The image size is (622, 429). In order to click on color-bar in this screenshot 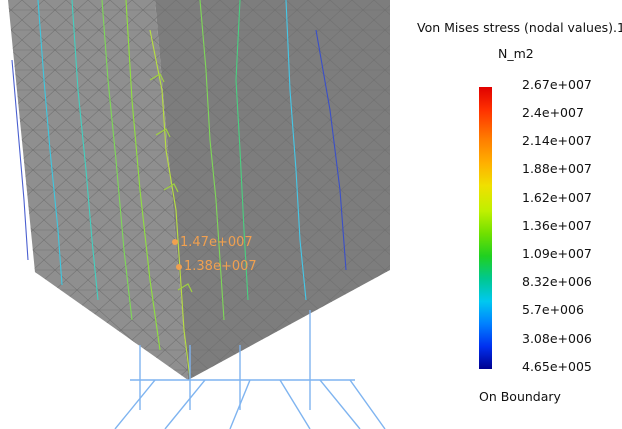, I will do `click(485, 228)`.